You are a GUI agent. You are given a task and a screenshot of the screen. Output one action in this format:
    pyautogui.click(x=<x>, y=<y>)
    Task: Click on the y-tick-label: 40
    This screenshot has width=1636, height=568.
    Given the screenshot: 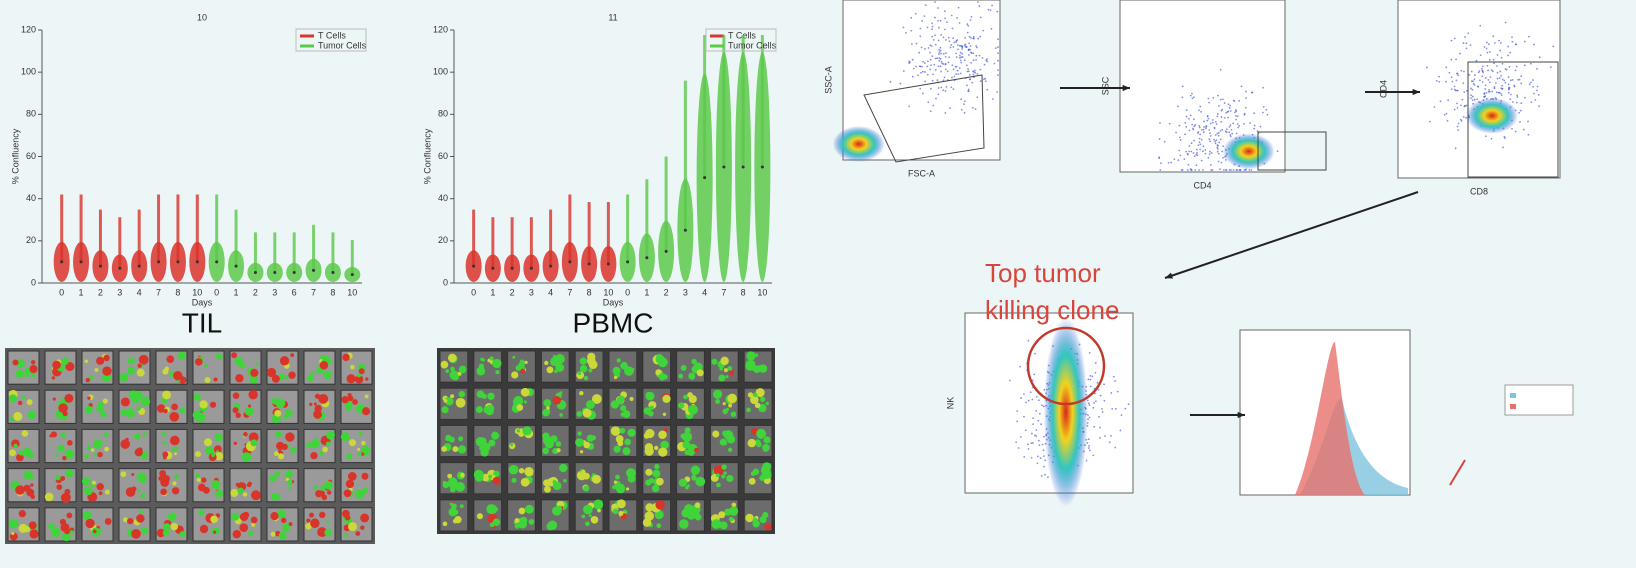 What is the action you would take?
    pyautogui.click(x=443, y=198)
    